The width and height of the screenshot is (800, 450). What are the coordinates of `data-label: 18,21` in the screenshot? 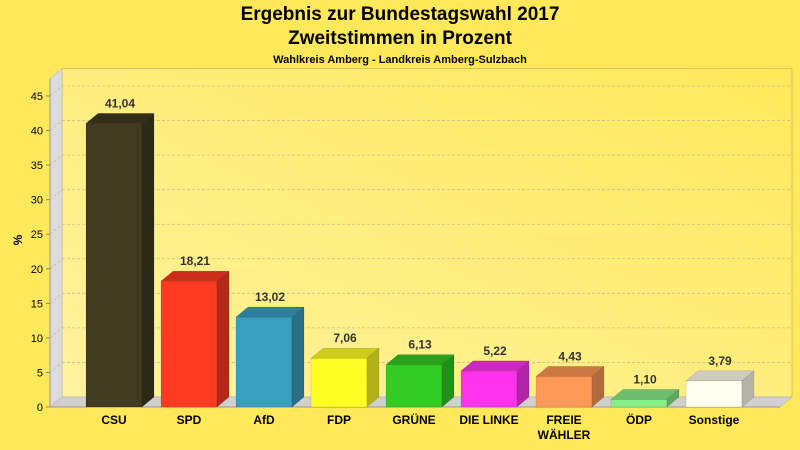 It's located at (195, 261).